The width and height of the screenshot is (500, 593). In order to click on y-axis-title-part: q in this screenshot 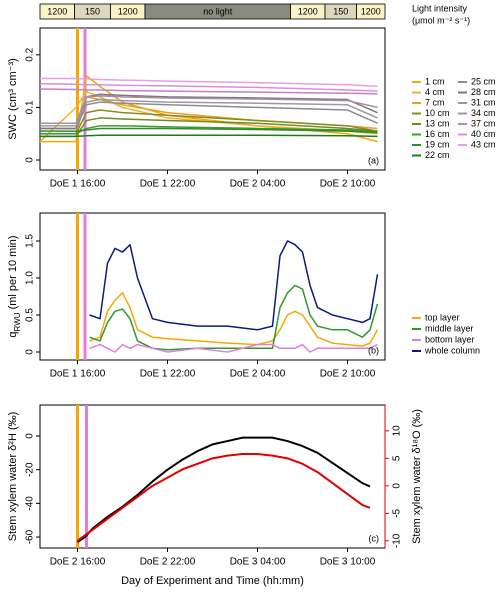, I will do `click(13, 334)`.